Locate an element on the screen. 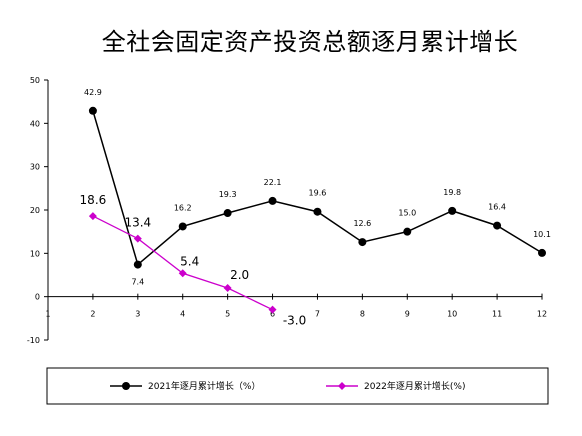 Image resolution: width=582 pixels, height=436 pixels. x-tick-label: 8 is located at coordinates (362, 314).